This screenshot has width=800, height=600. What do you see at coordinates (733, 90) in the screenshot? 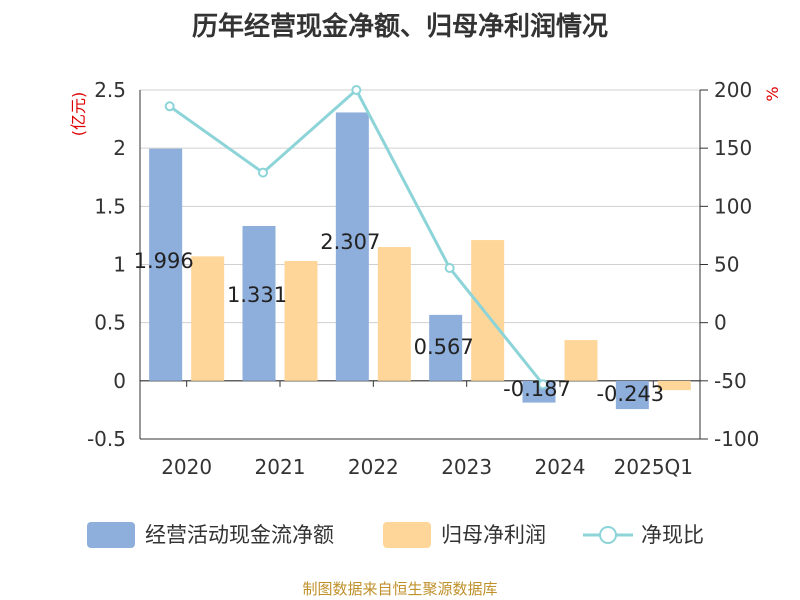
I see `y-right-tick-label: 200` at bounding box center [733, 90].